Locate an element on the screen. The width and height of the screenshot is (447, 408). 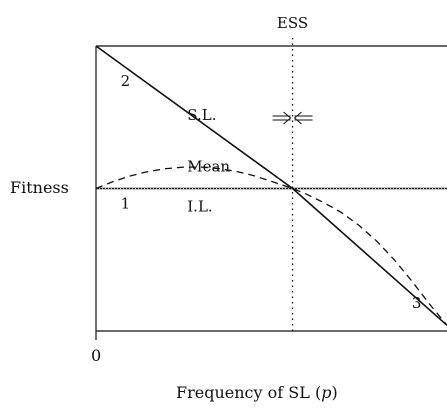
series-label-mean: Mean is located at coordinates (208, 166).